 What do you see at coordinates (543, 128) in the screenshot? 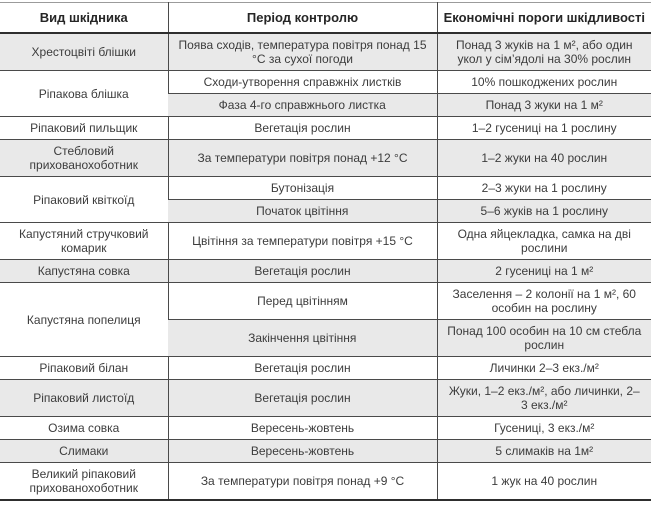
I see `threshold-cell: 1–2 гусениці на 1 рослину` at bounding box center [543, 128].